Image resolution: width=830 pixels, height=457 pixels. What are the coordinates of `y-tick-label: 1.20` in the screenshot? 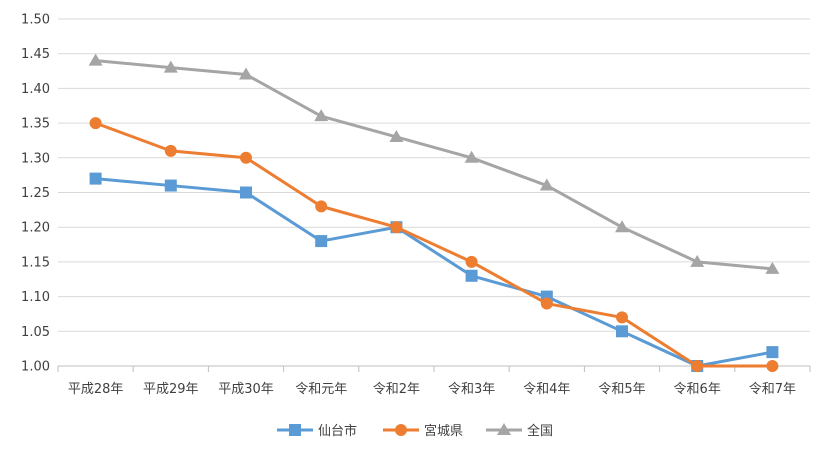 It's located at (35, 228).